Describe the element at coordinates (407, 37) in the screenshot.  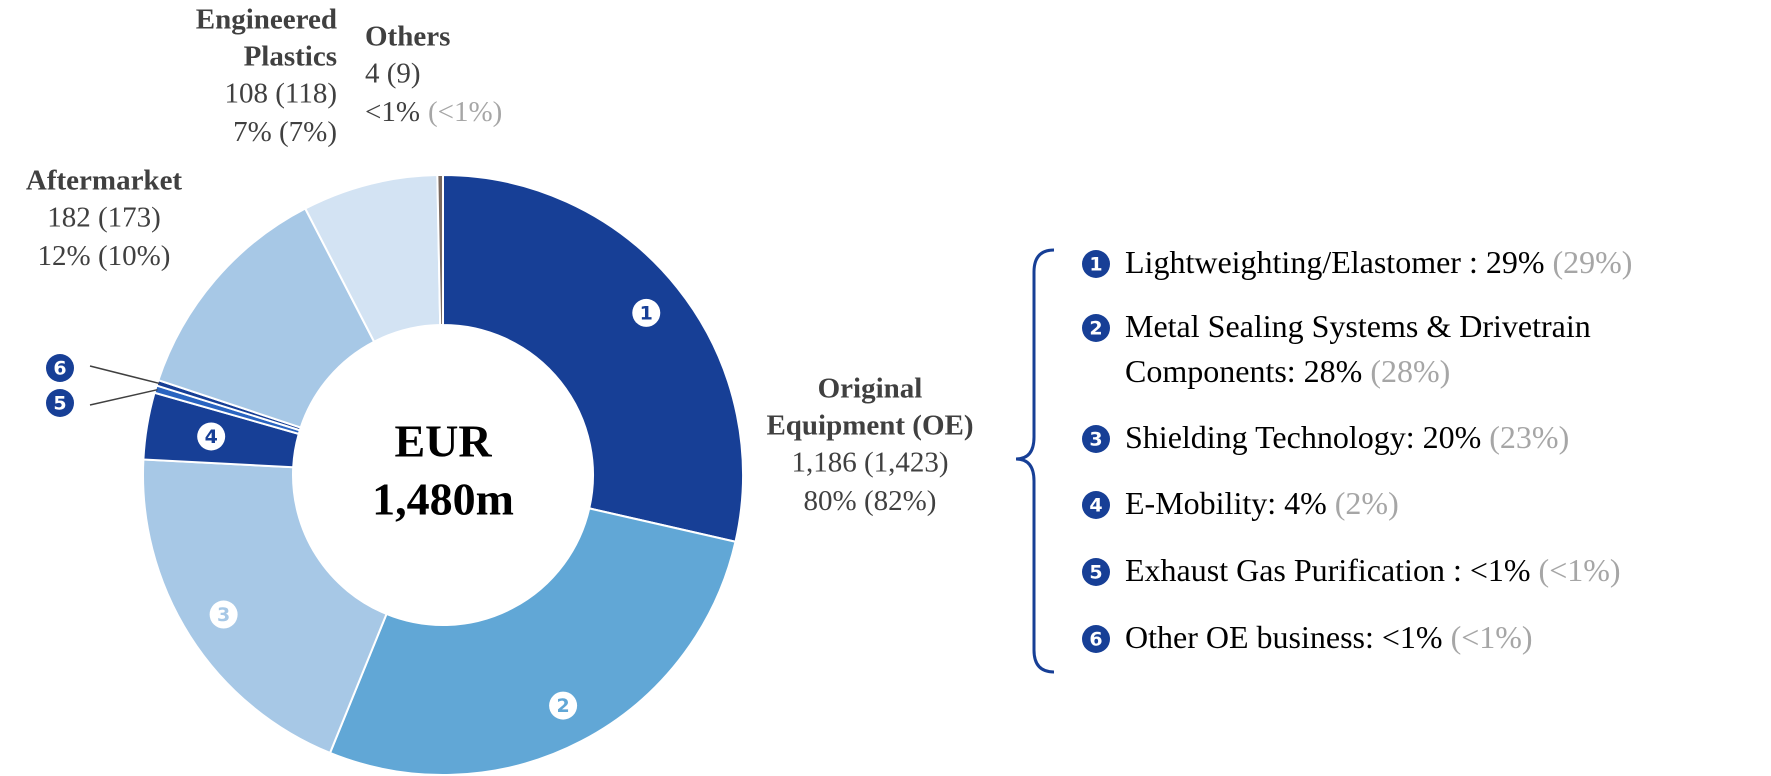
I see `callout-title: Others` at that location.